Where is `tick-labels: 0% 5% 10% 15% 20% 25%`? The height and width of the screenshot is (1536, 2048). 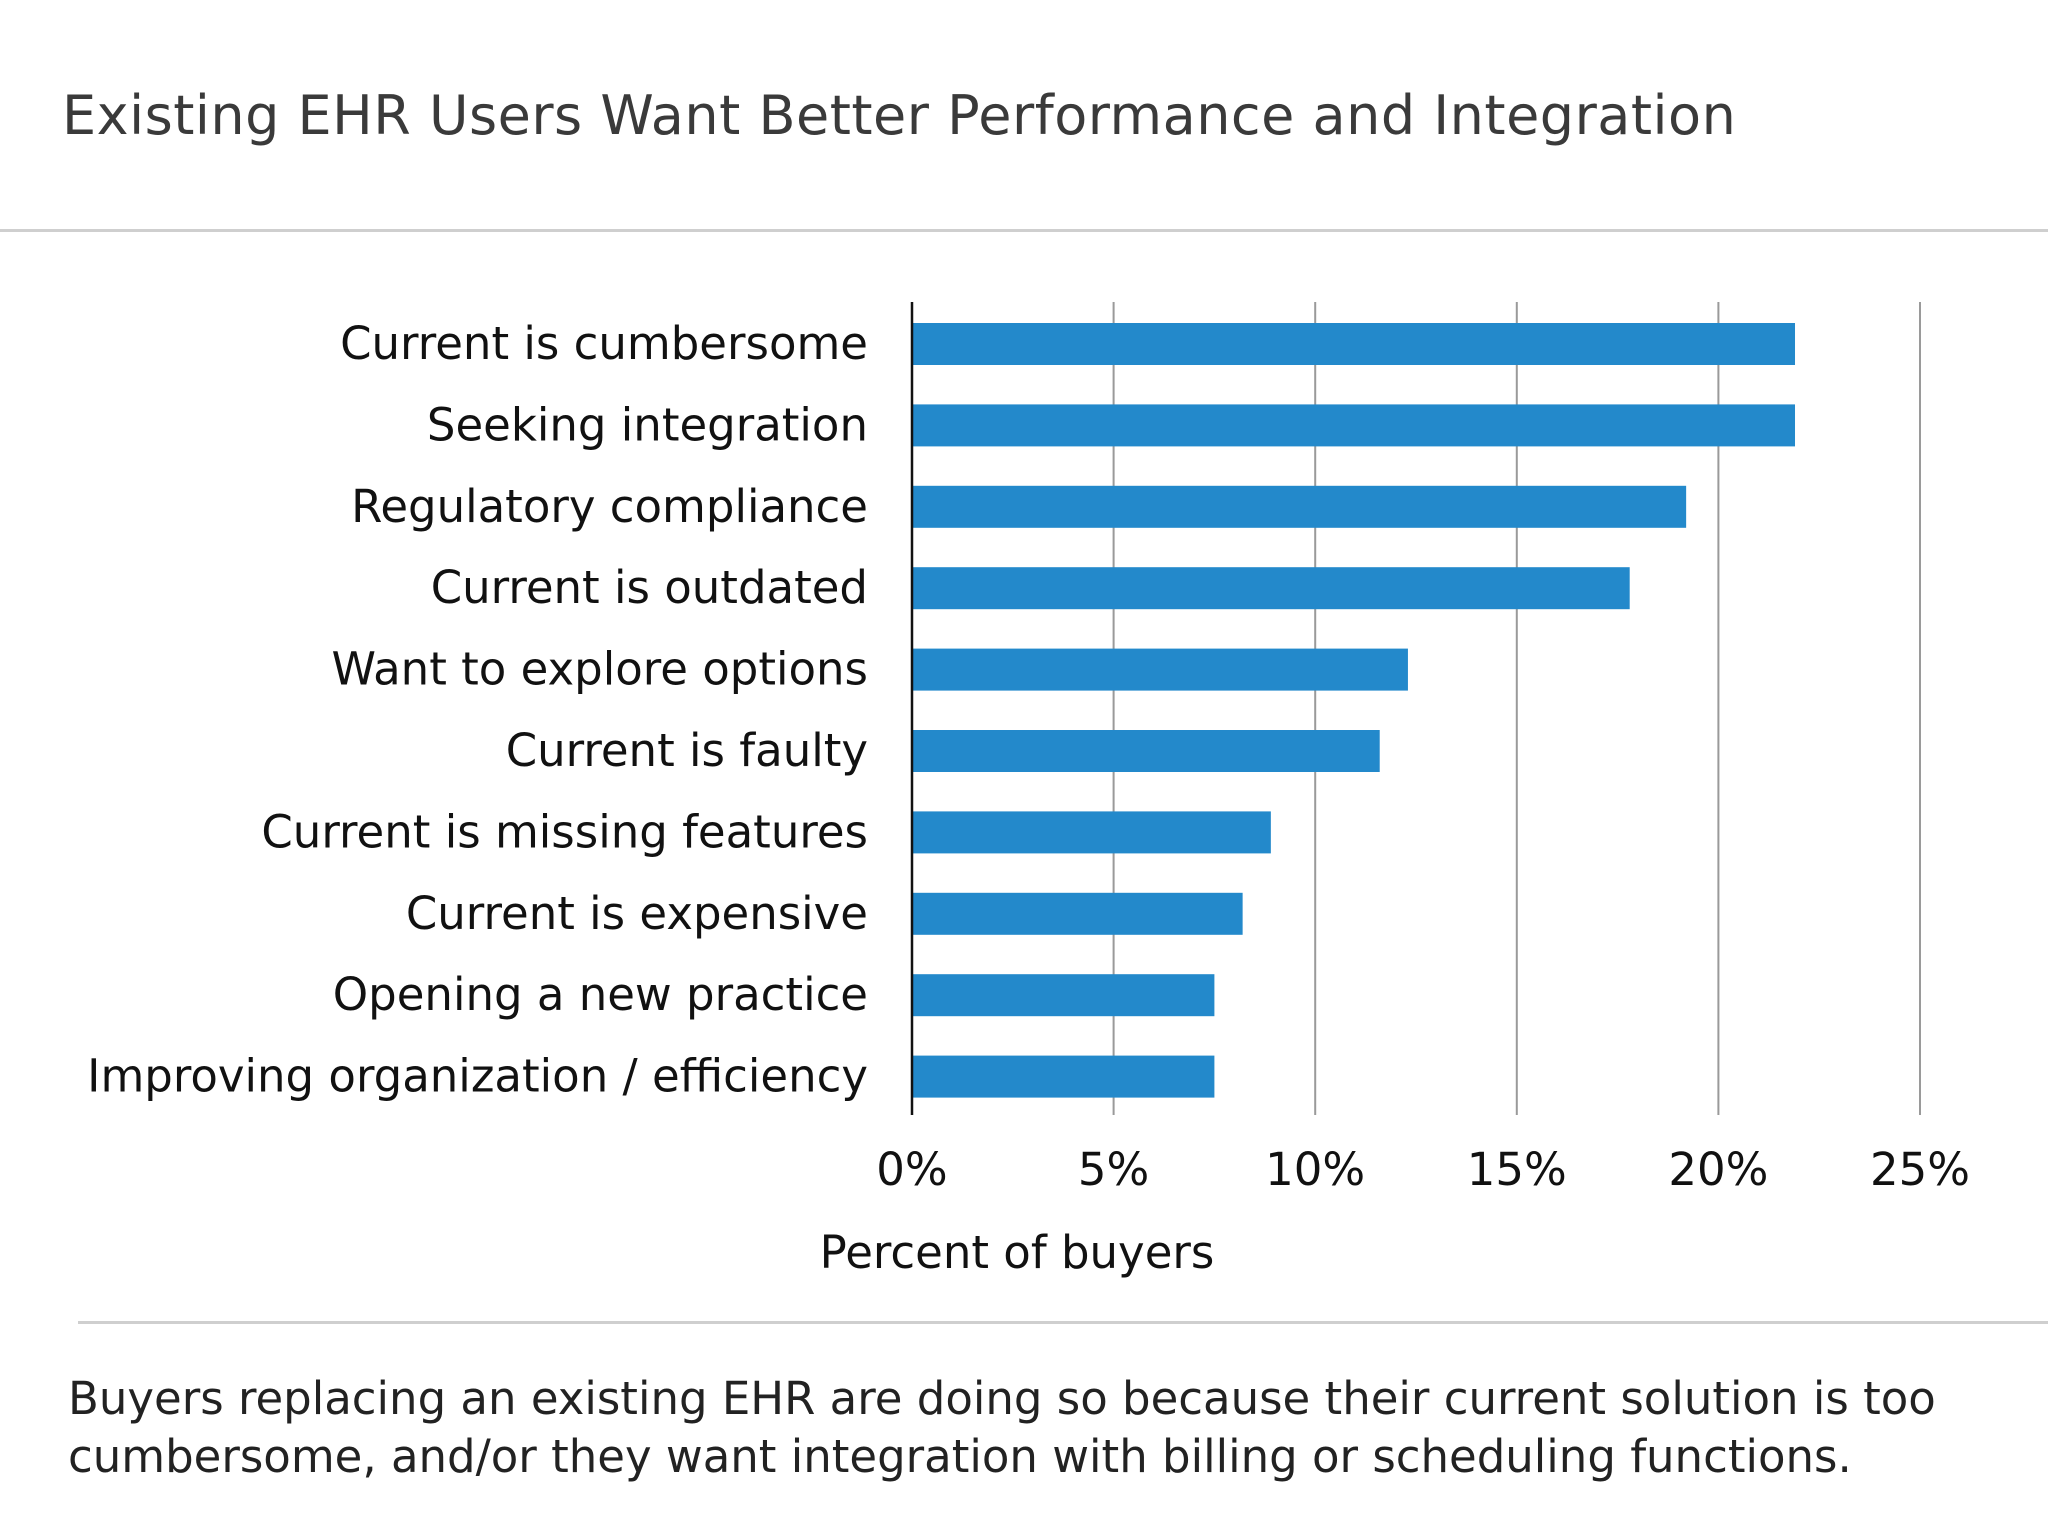
tick-labels: 0% 5% 10% 15% 20% 25% is located at coordinates (1423, 1169).